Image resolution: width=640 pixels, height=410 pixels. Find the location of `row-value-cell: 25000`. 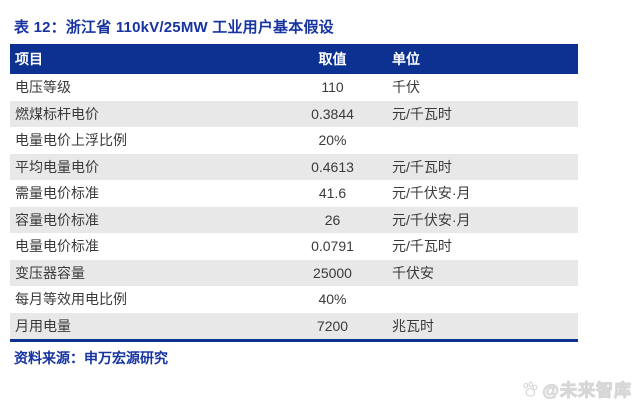

row-value-cell: 25000 is located at coordinates (332, 272).